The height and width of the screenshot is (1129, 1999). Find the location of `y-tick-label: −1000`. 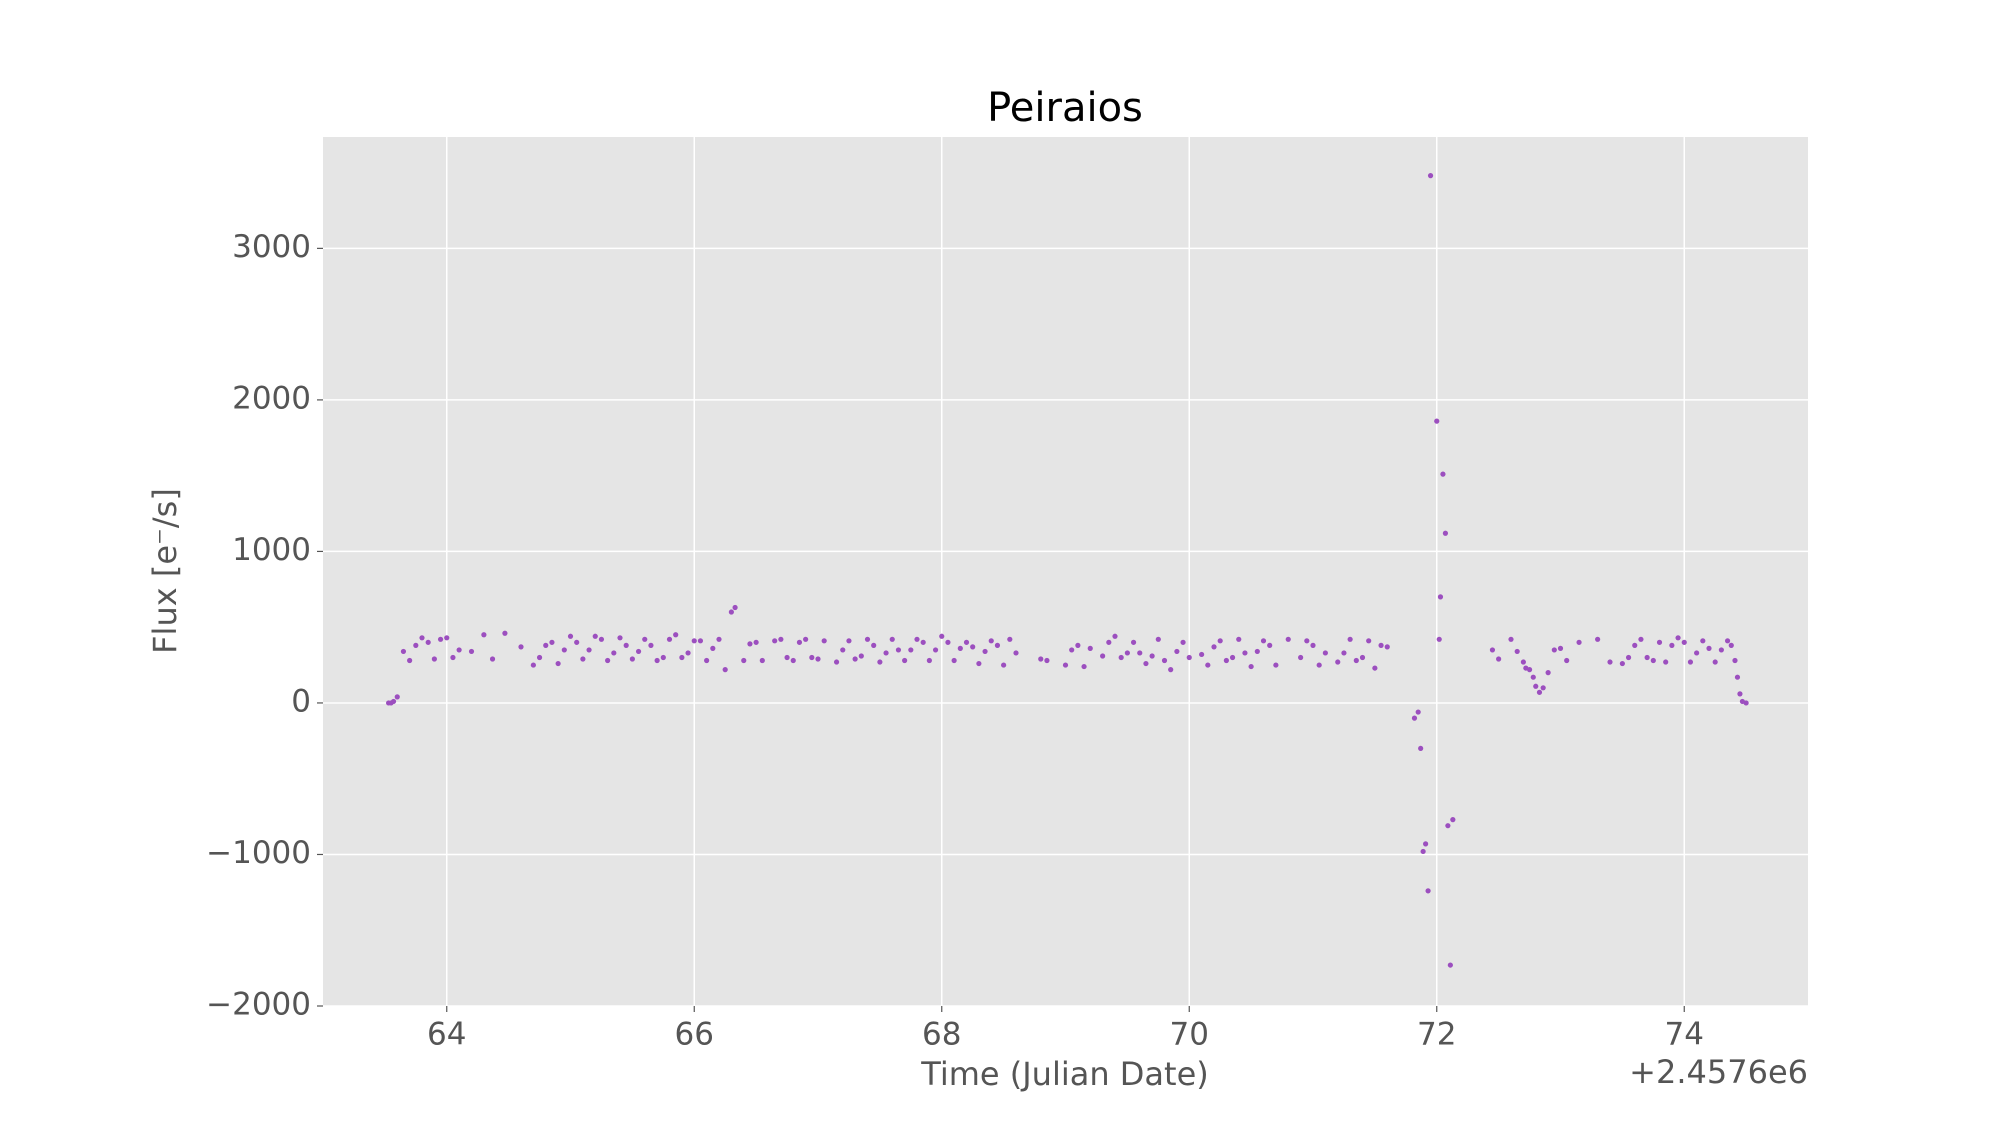

y-tick-label: −1000 is located at coordinates (258, 853).